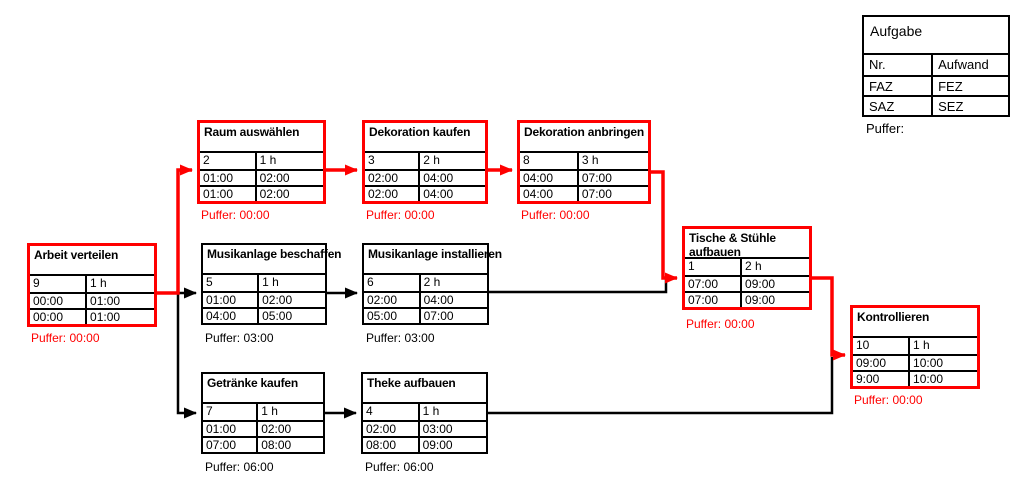 The height and width of the screenshot is (493, 1031). I want to click on task-sez: 08:00, so click(290, 444).